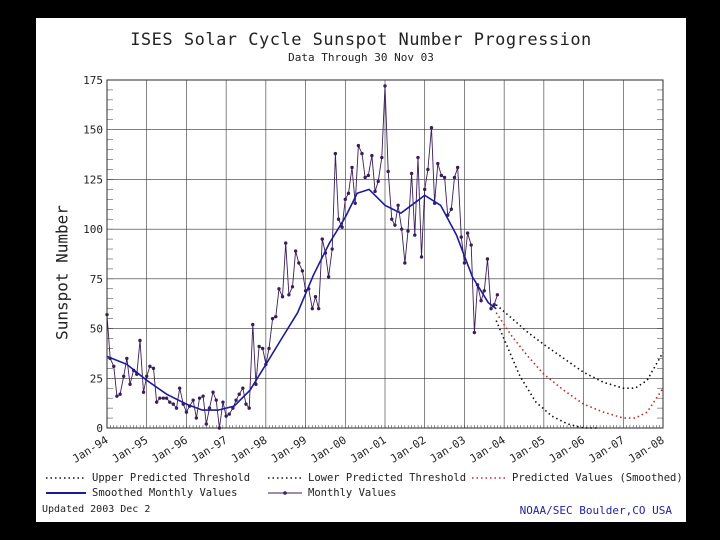 The height and width of the screenshot is (540, 720). Describe the element at coordinates (96, 329) in the screenshot. I see `y-tick-label: 50` at that location.